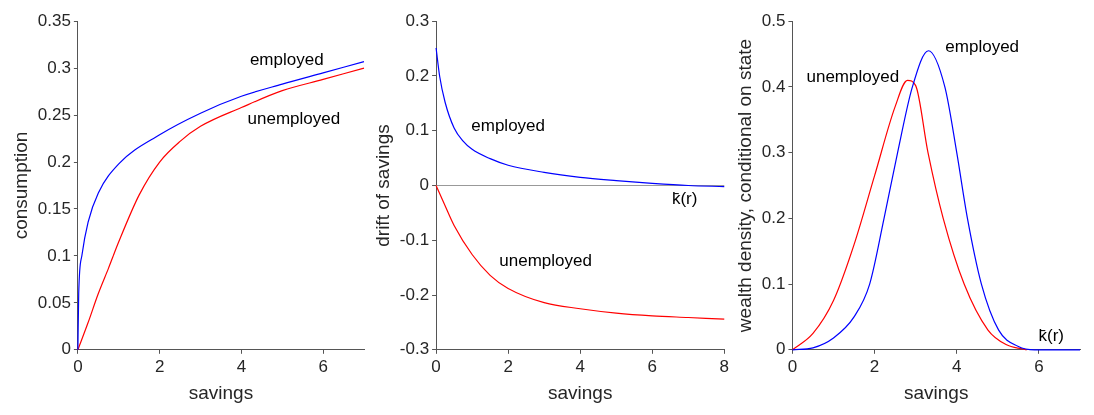 This screenshot has height=415, width=1094. What do you see at coordinates (773, 86) in the screenshot?
I see `y-tick-label: 0.4` at bounding box center [773, 86].